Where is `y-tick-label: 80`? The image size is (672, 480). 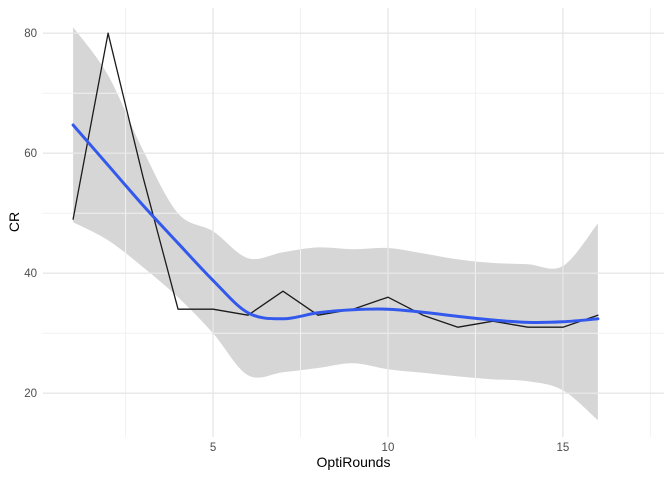 y-tick-label: 80 is located at coordinates (30, 34).